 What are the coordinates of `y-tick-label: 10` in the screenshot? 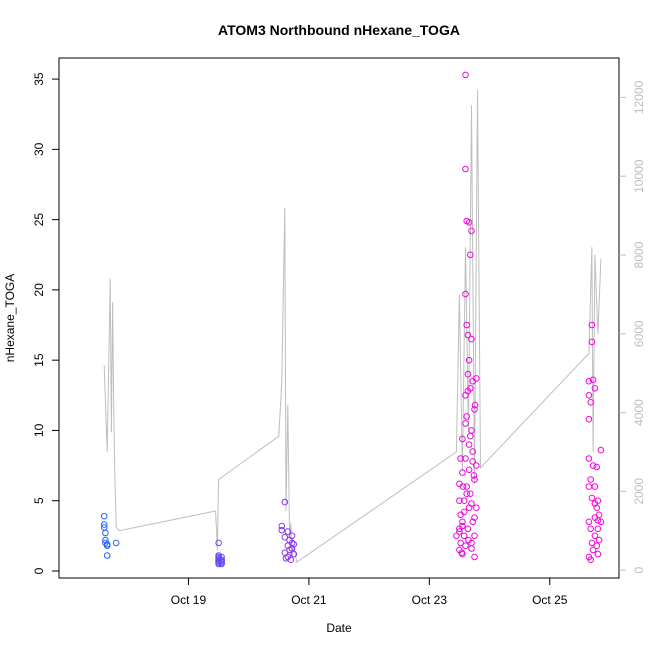 It's located at (39, 430).